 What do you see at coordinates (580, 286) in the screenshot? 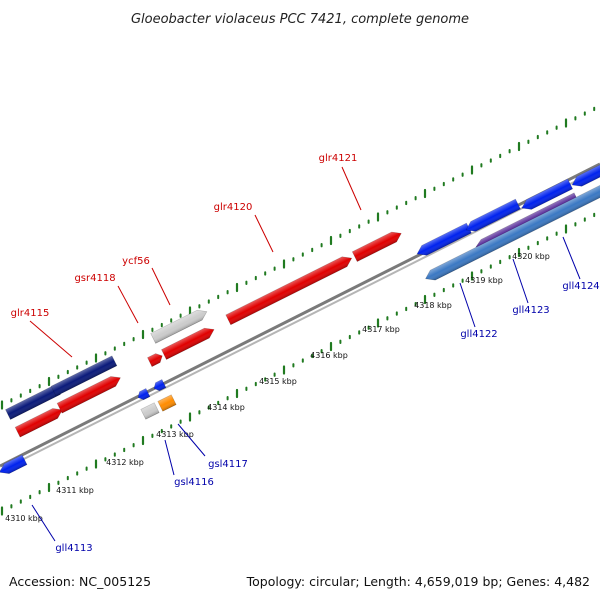
I see `gene-label: gll4124` at bounding box center [580, 286].